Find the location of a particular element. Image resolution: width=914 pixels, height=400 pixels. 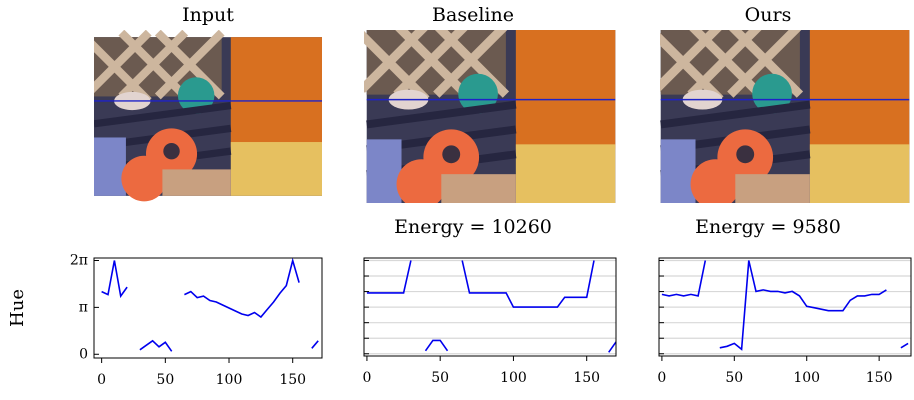

energy-label: Energy = 9580 is located at coordinates (768, 227).